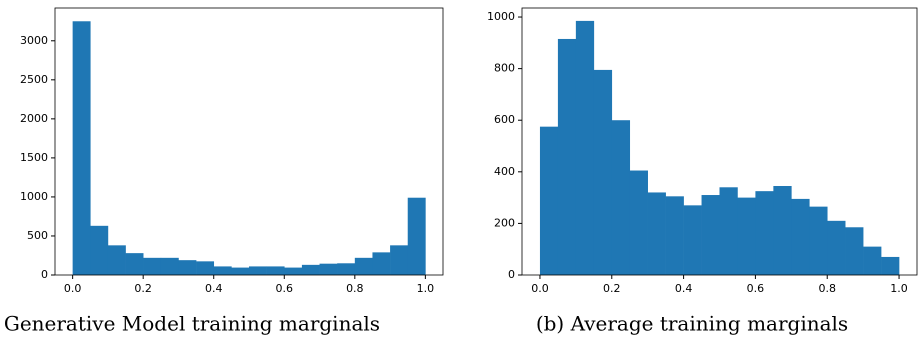 The height and width of the screenshot is (345, 920). I want to click on y-tick-label: 800, so click(504, 68).